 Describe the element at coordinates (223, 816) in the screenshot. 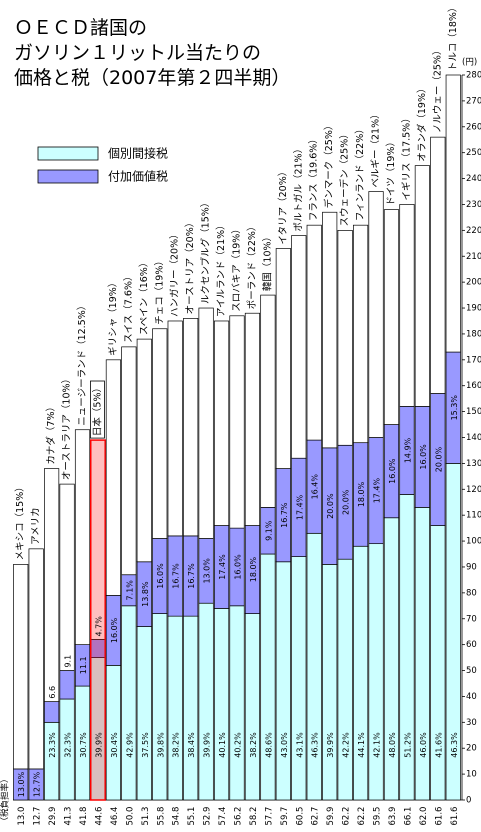

I see `tax-burden-value: 57.4` at that location.